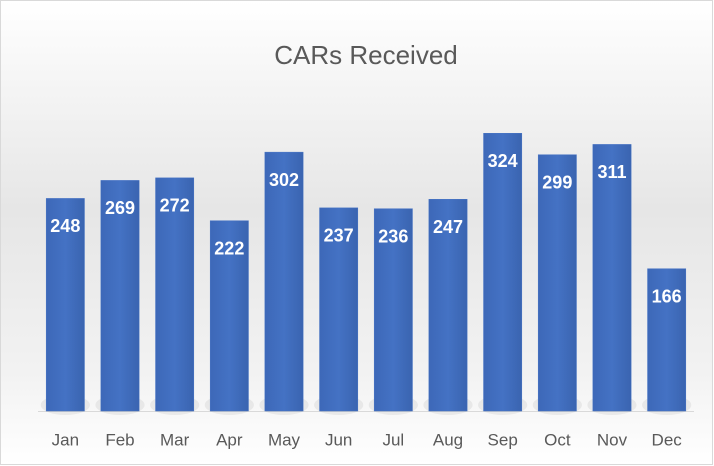 The width and height of the screenshot is (714, 466). Describe the element at coordinates (557, 182) in the screenshot. I see `value-label: 299` at that location.